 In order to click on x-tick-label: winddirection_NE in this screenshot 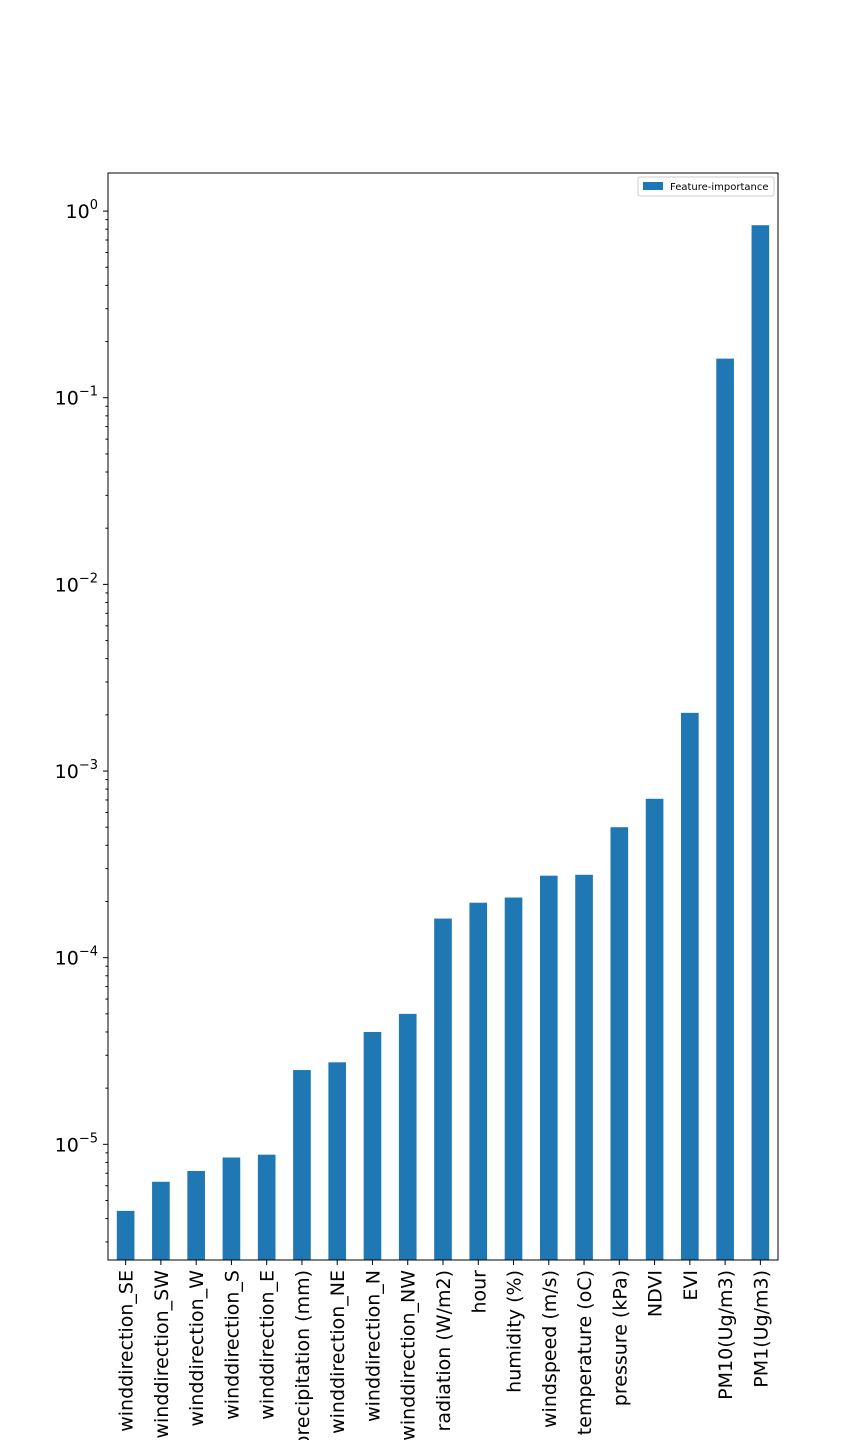, I will do `click(338, 1352)`.